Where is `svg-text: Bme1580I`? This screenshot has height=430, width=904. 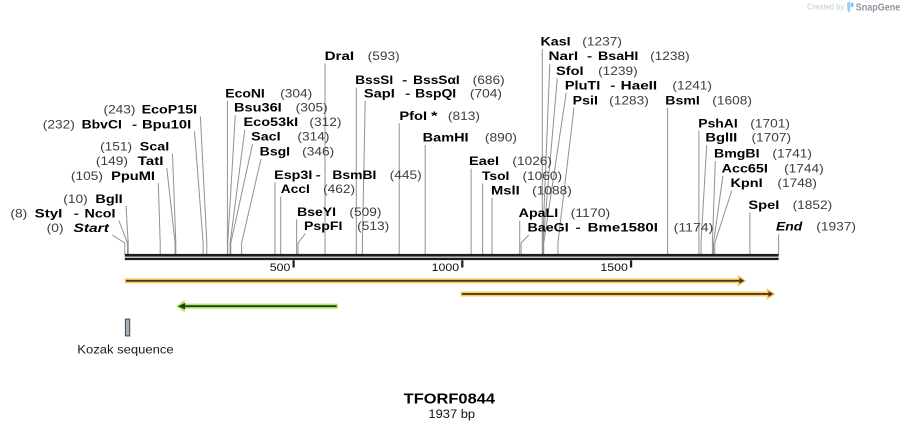 svg-text: Bme1580I is located at coordinates (623, 228).